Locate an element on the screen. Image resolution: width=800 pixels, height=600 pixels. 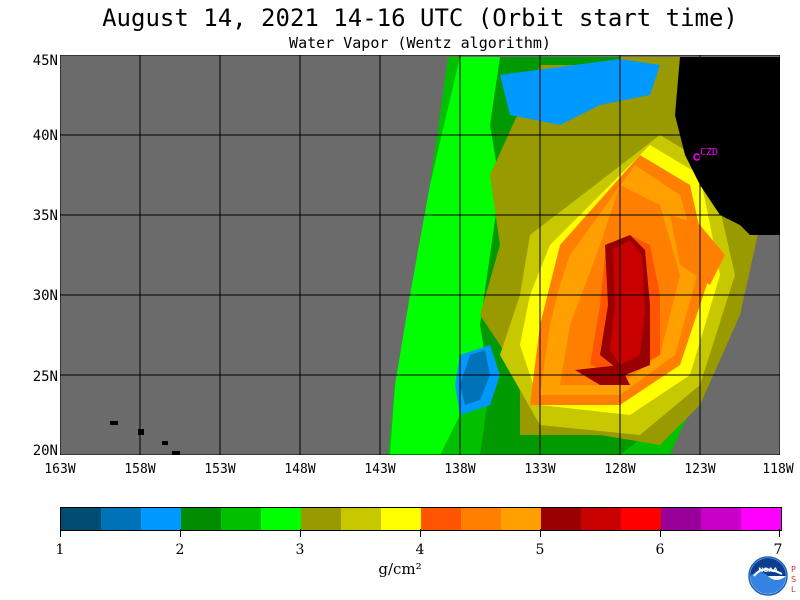
lon-label-153w: 153W is located at coordinates (220, 469).